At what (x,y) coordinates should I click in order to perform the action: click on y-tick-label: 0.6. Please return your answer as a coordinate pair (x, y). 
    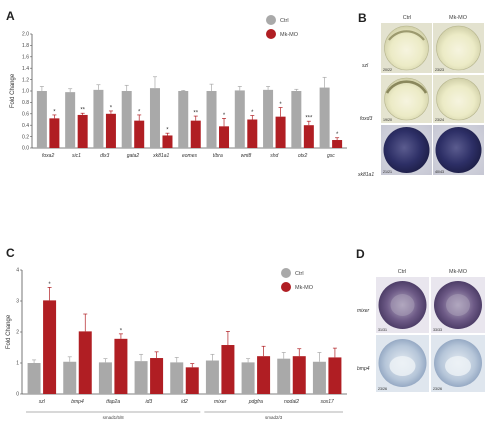
    Looking at the image, I should click on (25, 115).